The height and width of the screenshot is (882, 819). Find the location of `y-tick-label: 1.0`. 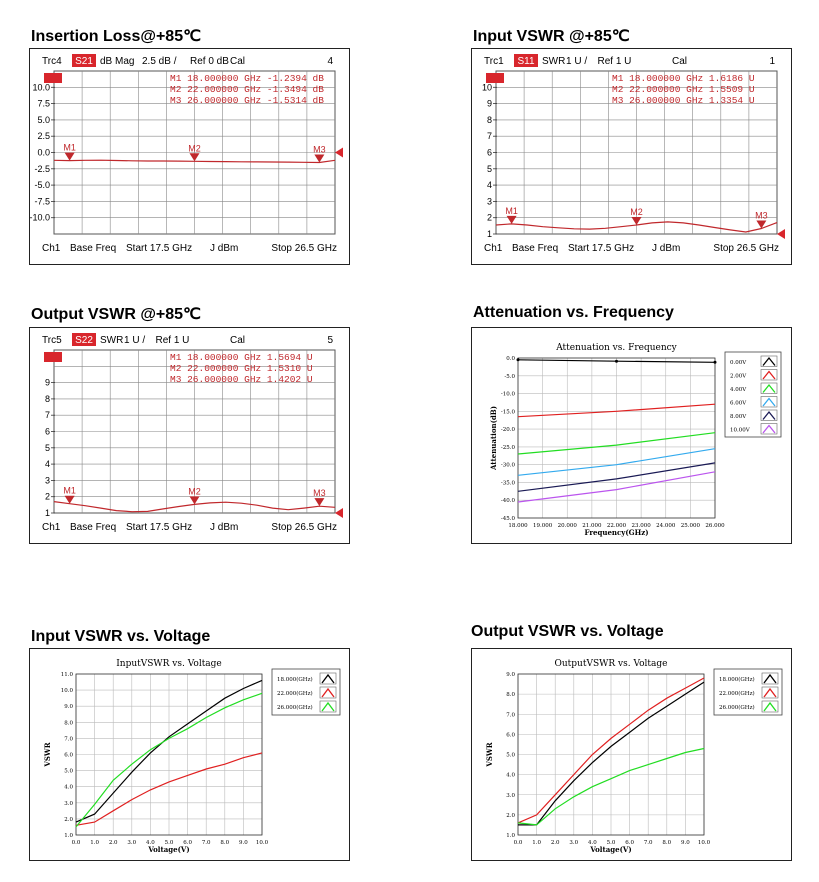

y-tick-label: 1.0 is located at coordinates (68, 836).